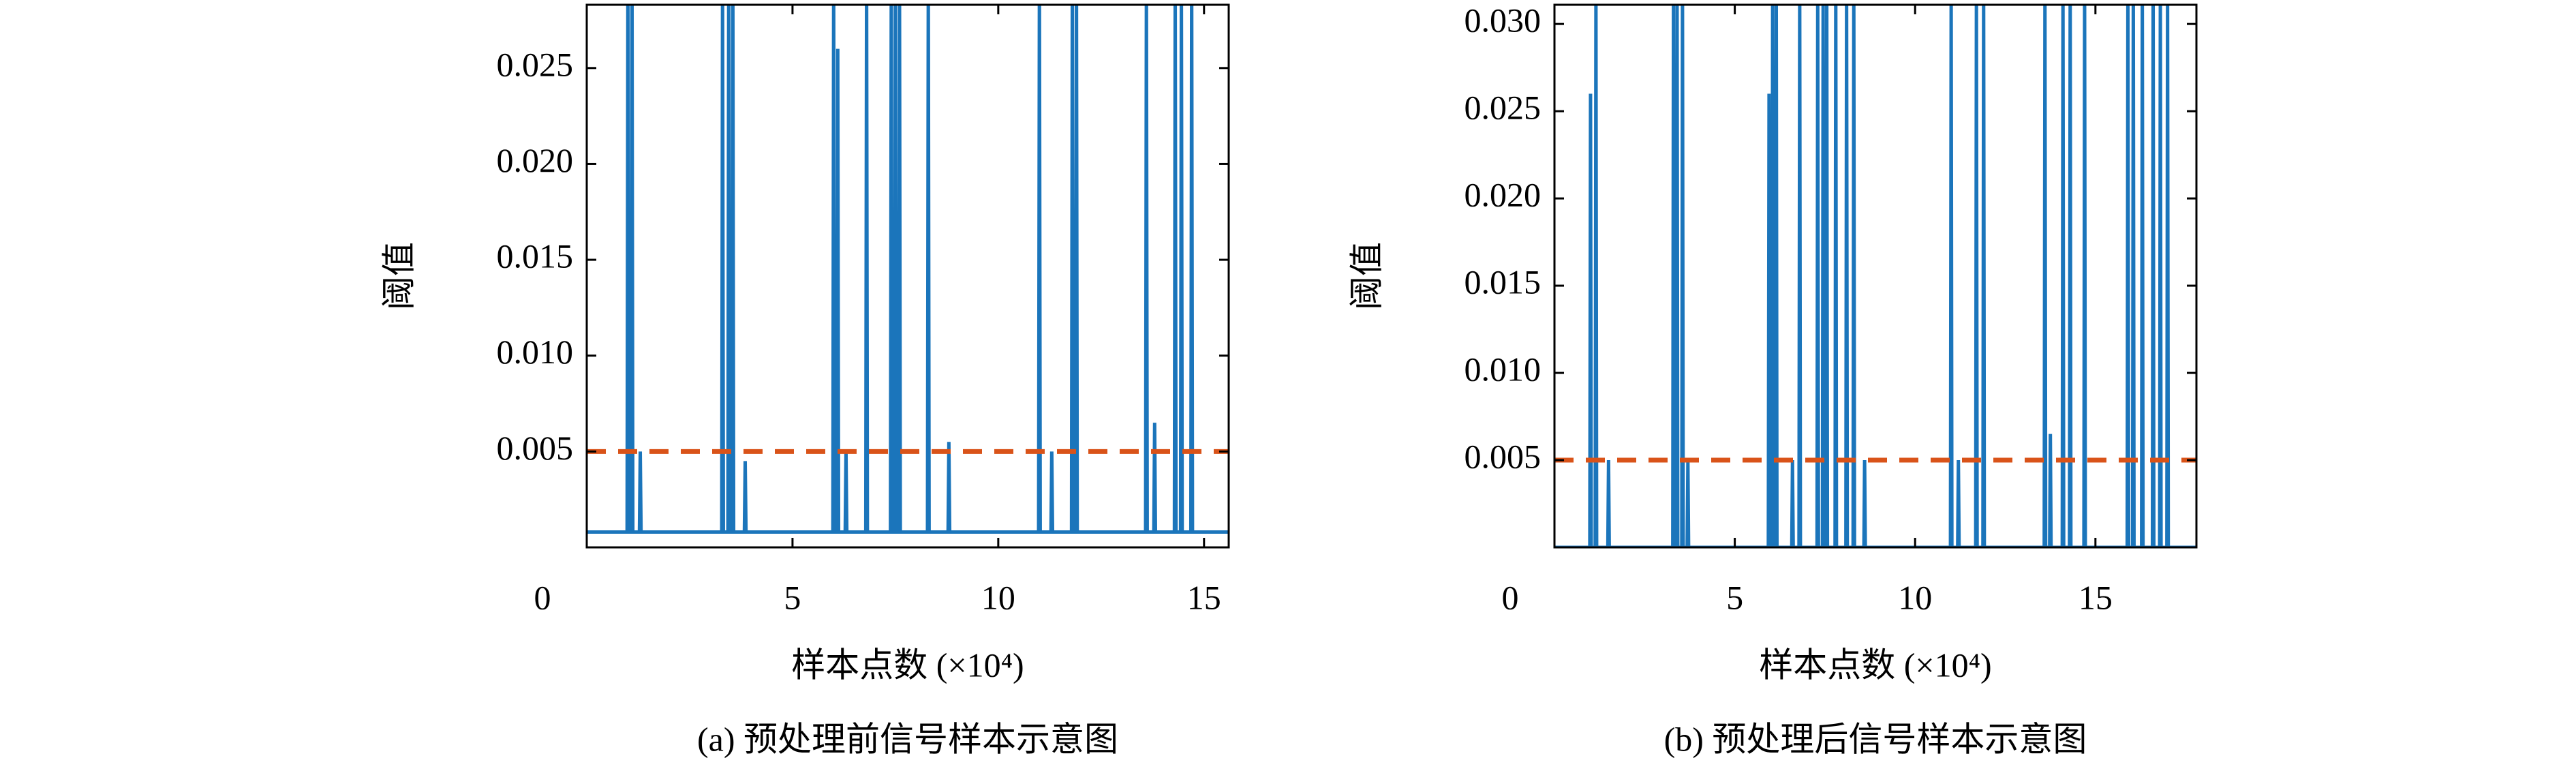  Describe the element at coordinates (907, 739) in the screenshot. I see `caption: (a) 预处理前信号样本示意图` at that location.